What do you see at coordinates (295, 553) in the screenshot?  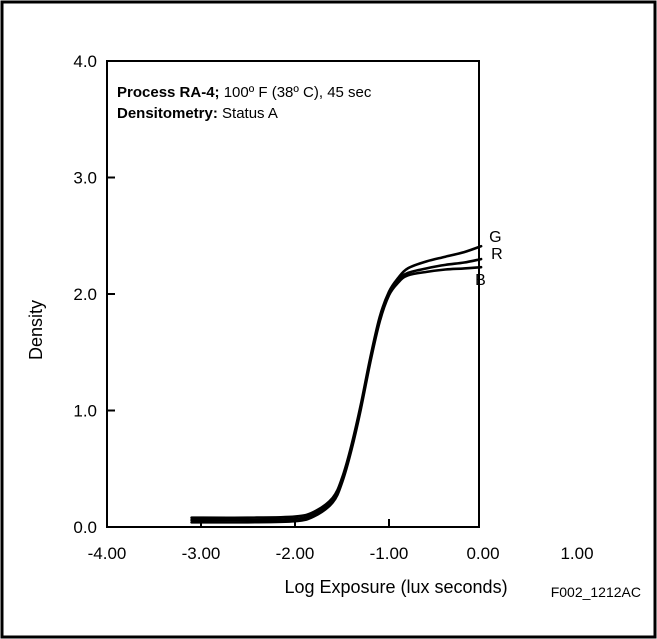 I see `x-tick-label: -2.00` at bounding box center [295, 553].